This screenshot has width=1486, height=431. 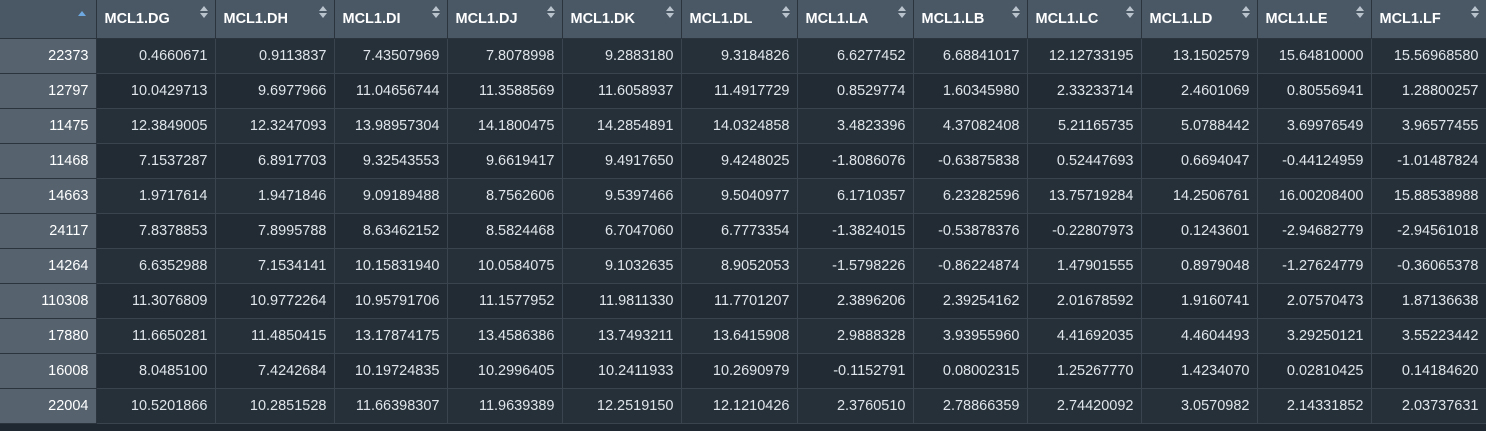 I want to click on row-name: 110308, so click(x=48, y=301).